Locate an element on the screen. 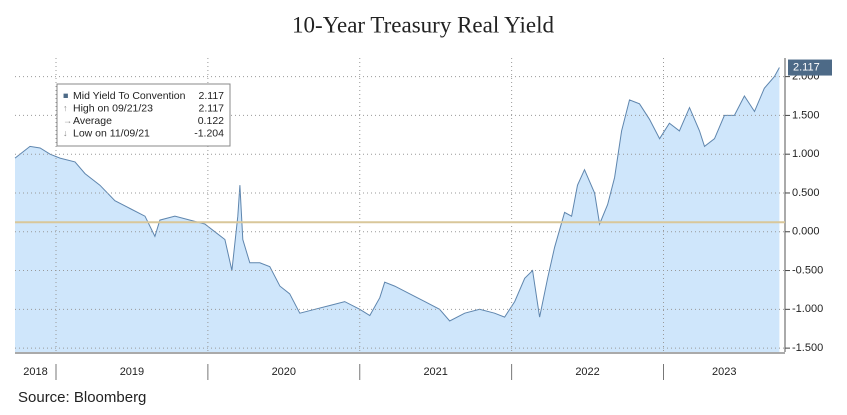 This screenshot has height=415, width=847. y-tick-label: -1.000 is located at coordinates (807, 309).